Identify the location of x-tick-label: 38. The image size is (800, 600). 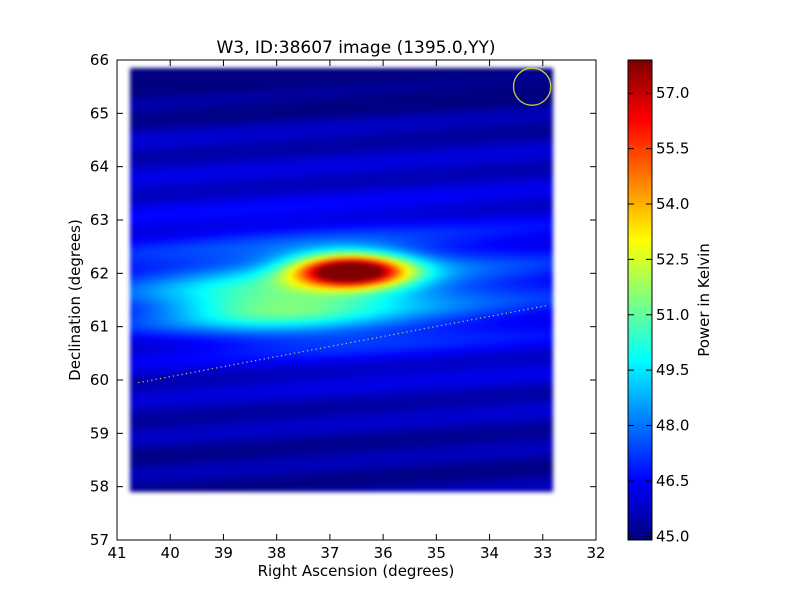
(276, 553).